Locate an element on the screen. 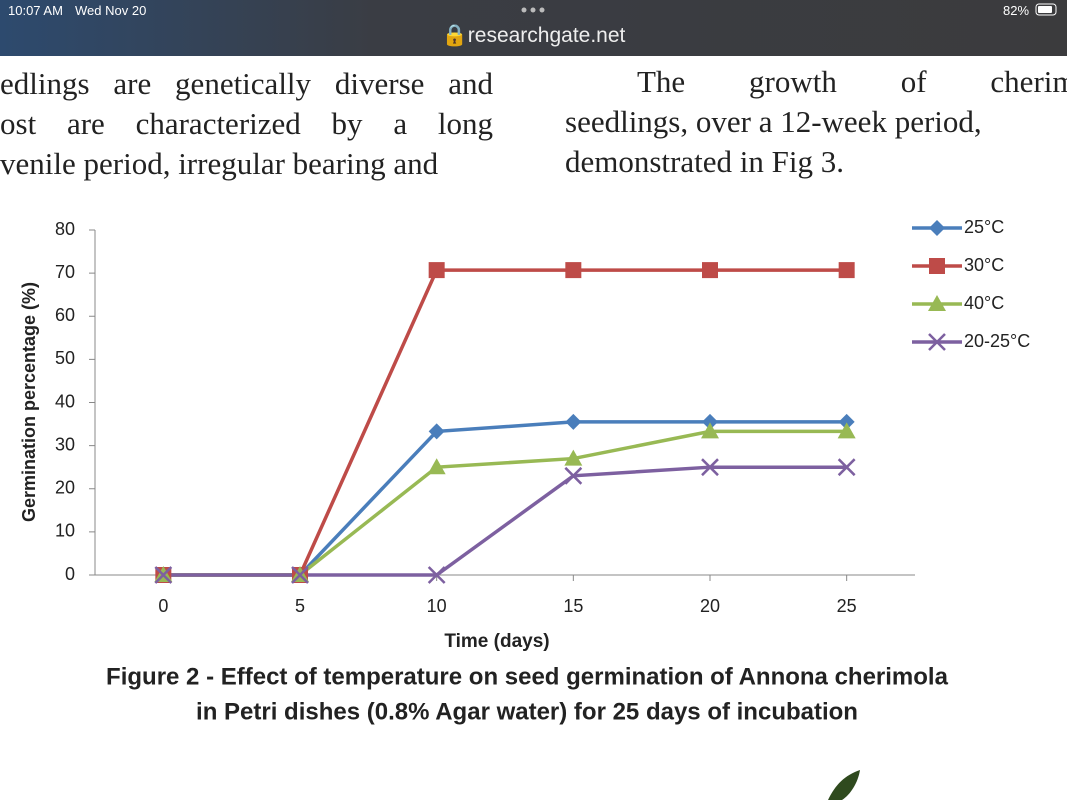  legend-label: 20-25°C is located at coordinates (997, 341).